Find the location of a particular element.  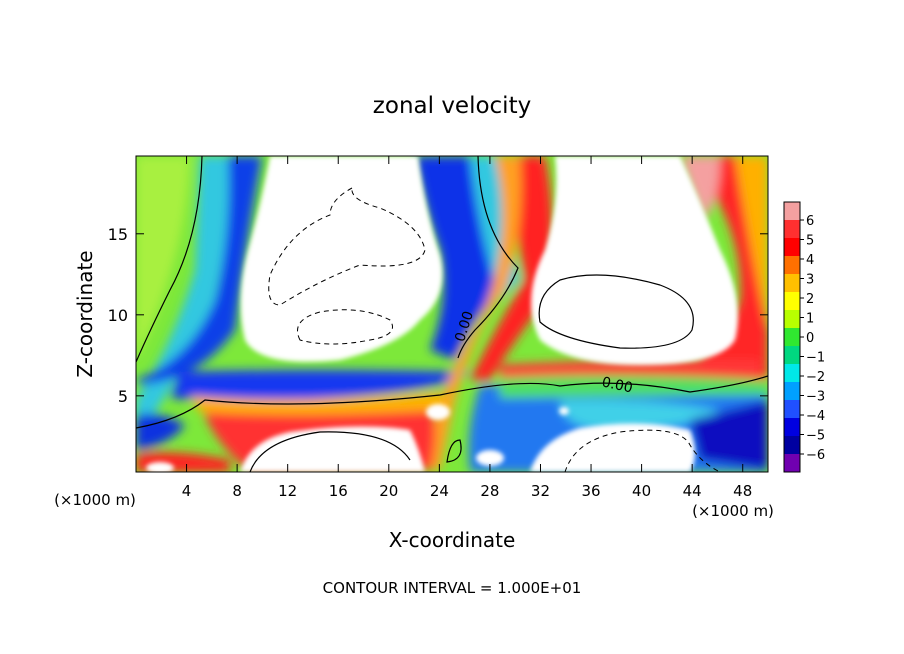

contour-label: 0.00 is located at coordinates (617, 385).